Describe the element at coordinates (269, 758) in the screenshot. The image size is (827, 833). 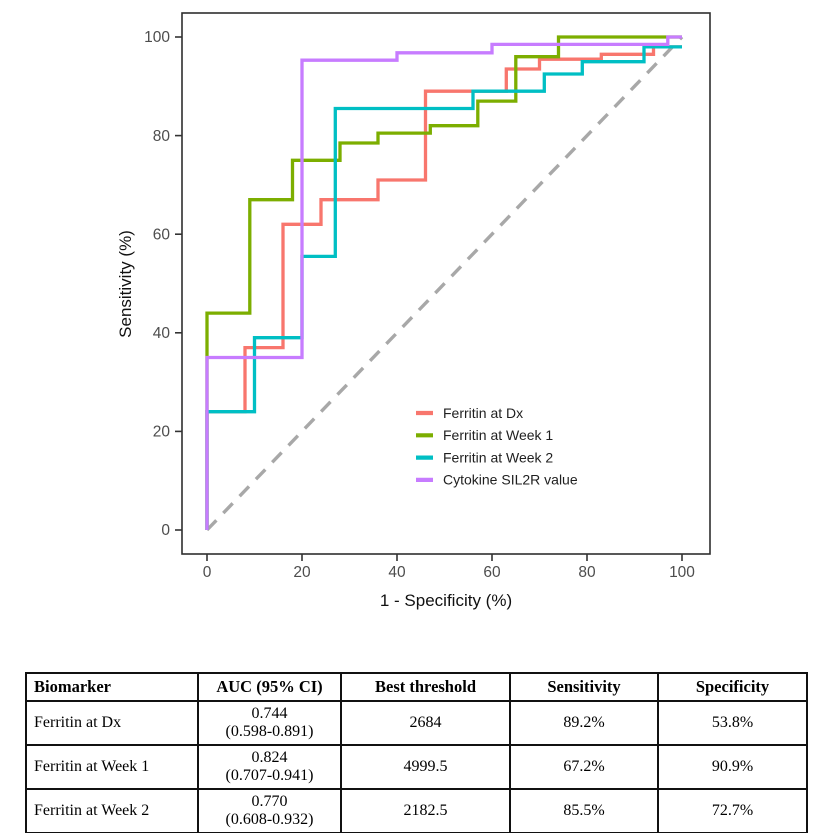
I see `auc-value: 0.824` at that location.